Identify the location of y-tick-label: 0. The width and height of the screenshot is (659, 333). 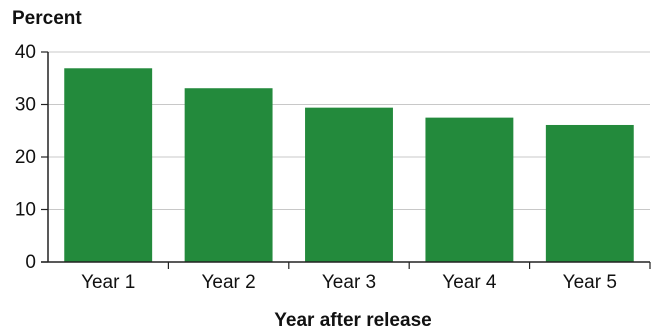
(30, 262).